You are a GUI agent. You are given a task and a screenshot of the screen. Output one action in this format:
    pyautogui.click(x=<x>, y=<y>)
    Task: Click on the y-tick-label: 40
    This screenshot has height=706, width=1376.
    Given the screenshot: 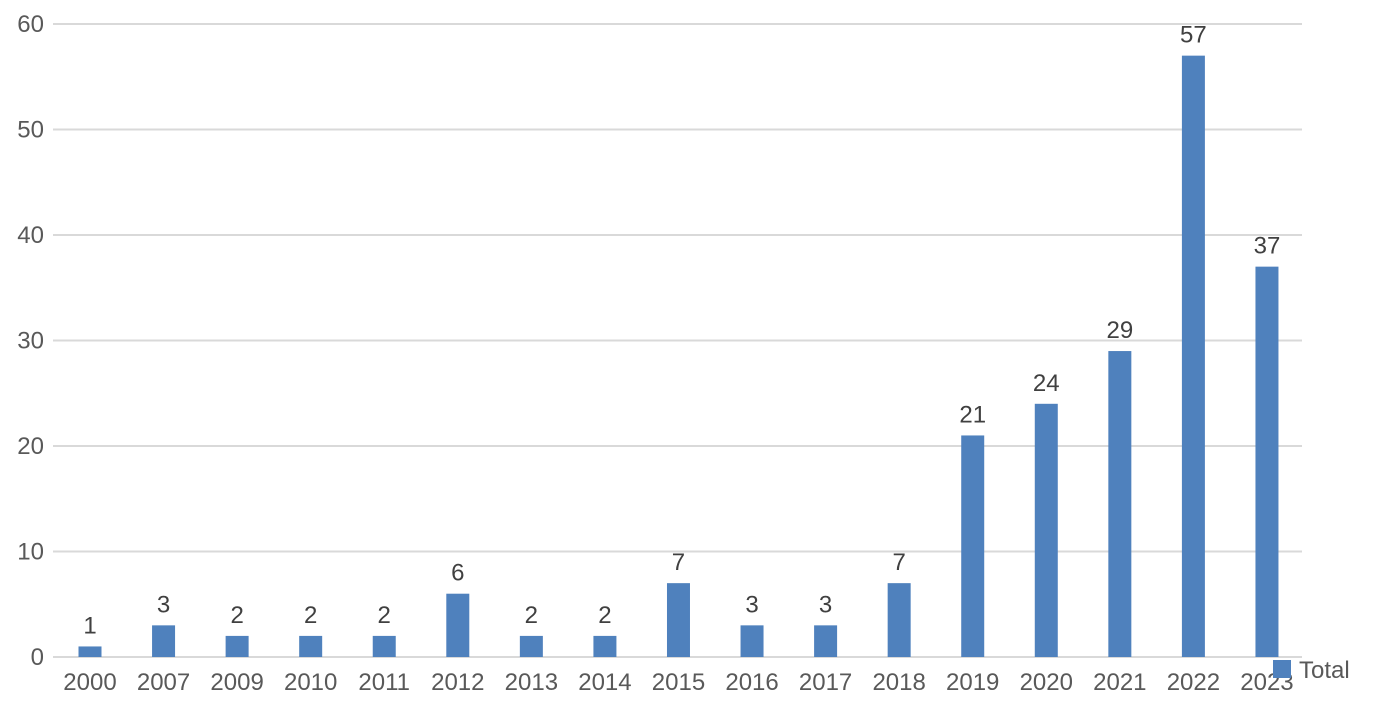 What is the action you would take?
    pyautogui.click(x=30, y=235)
    